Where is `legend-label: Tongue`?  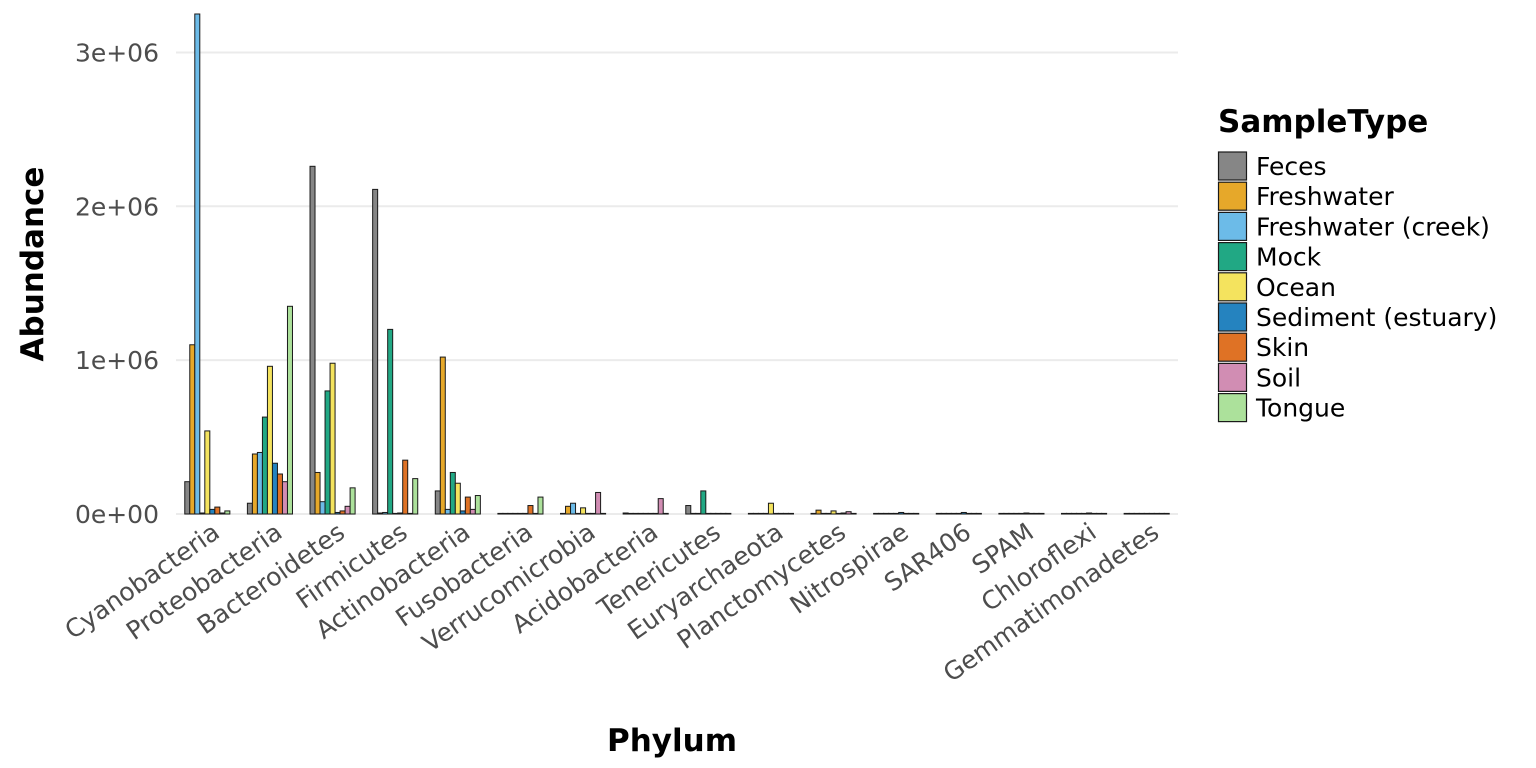 legend-label: Tongue is located at coordinates (1300, 408).